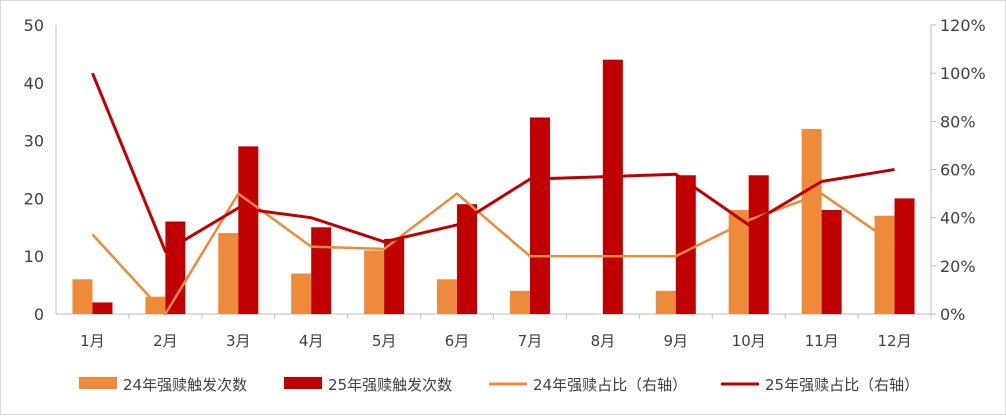 The image size is (1006, 418). I want to click on x-tick-label: 5月, so click(384, 341).